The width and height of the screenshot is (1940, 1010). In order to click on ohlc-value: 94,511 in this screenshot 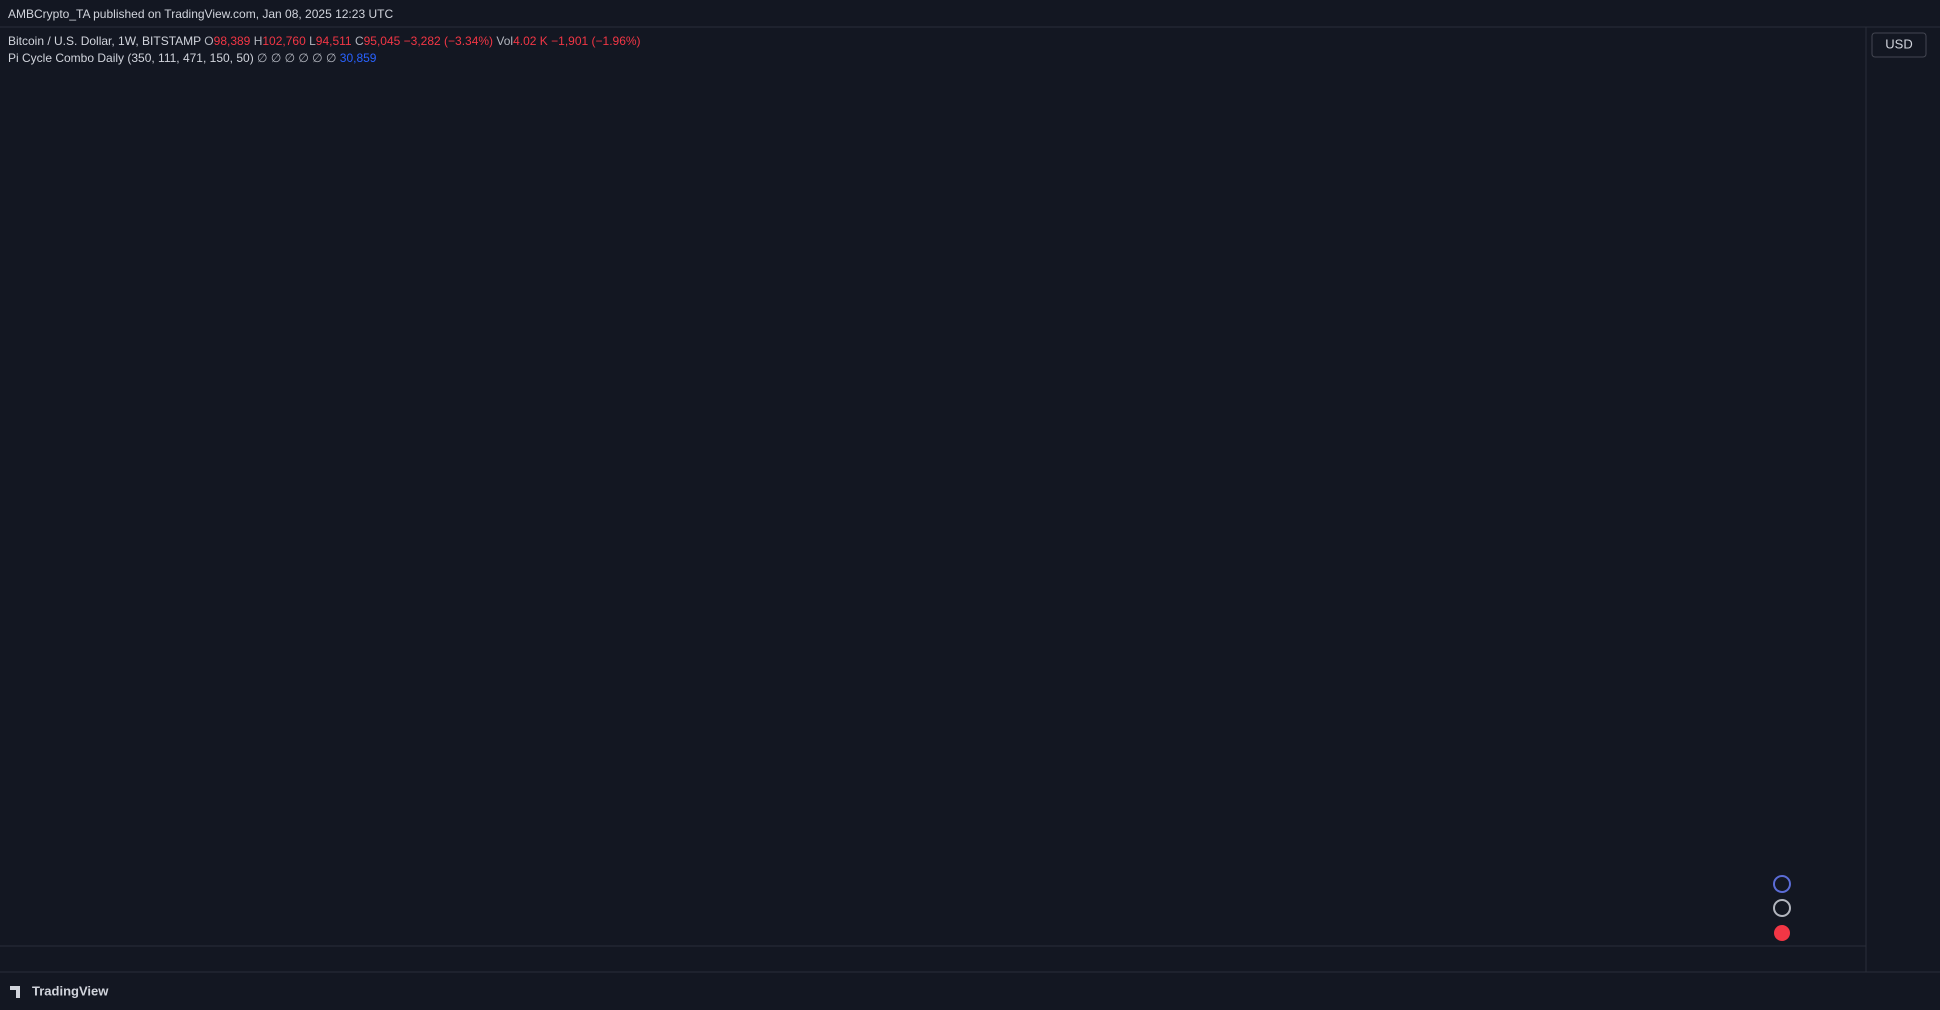, I will do `click(333, 41)`.